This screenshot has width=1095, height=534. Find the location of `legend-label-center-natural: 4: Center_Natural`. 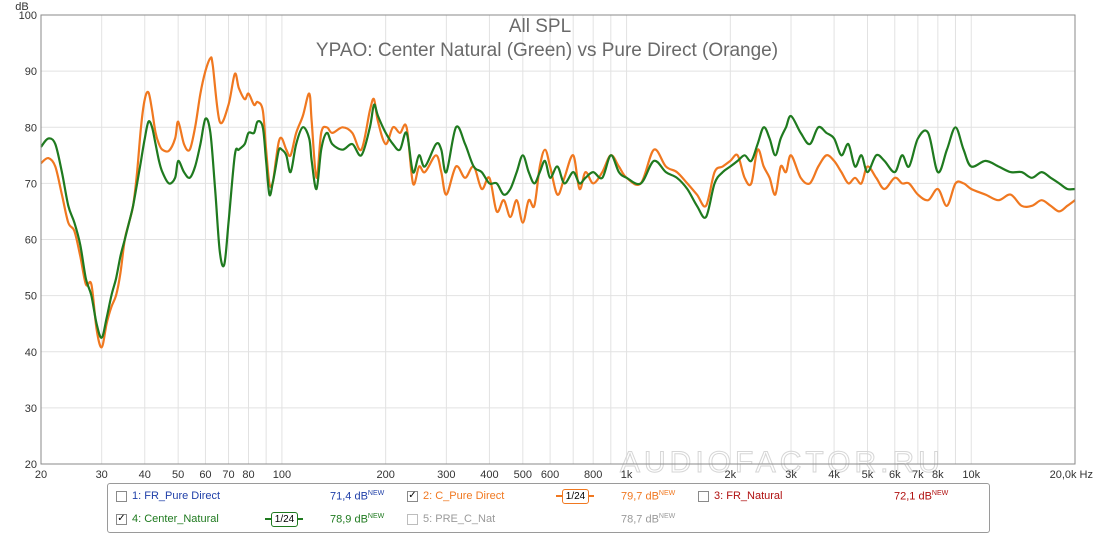

legend-label-center-natural: 4: Center_Natural is located at coordinates (175, 519).